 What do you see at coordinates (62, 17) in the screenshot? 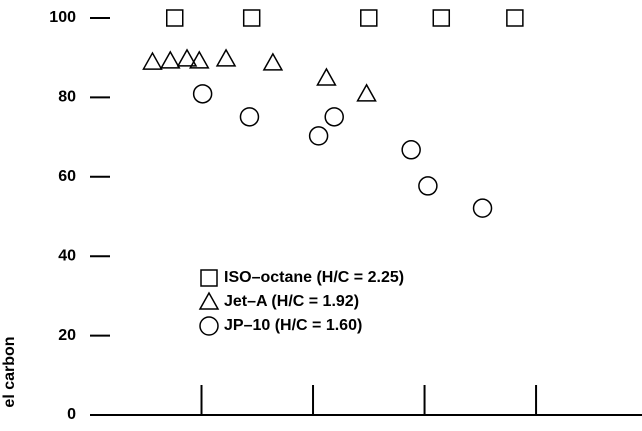
I see `y-tick-label: 100` at bounding box center [62, 17].